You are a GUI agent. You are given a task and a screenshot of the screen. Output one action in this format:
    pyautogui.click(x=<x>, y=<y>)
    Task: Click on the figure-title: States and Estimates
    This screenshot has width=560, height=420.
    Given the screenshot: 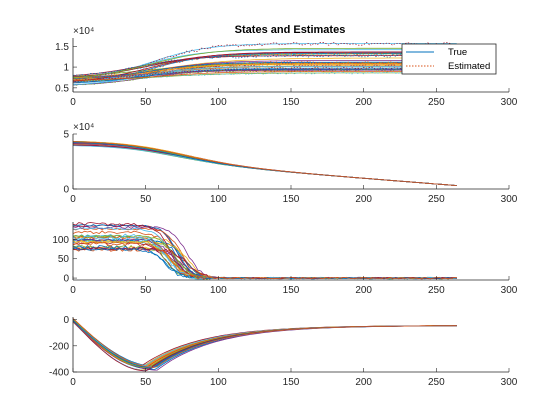 What is the action you would take?
    pyautogui.click(x=290, y=30)
    